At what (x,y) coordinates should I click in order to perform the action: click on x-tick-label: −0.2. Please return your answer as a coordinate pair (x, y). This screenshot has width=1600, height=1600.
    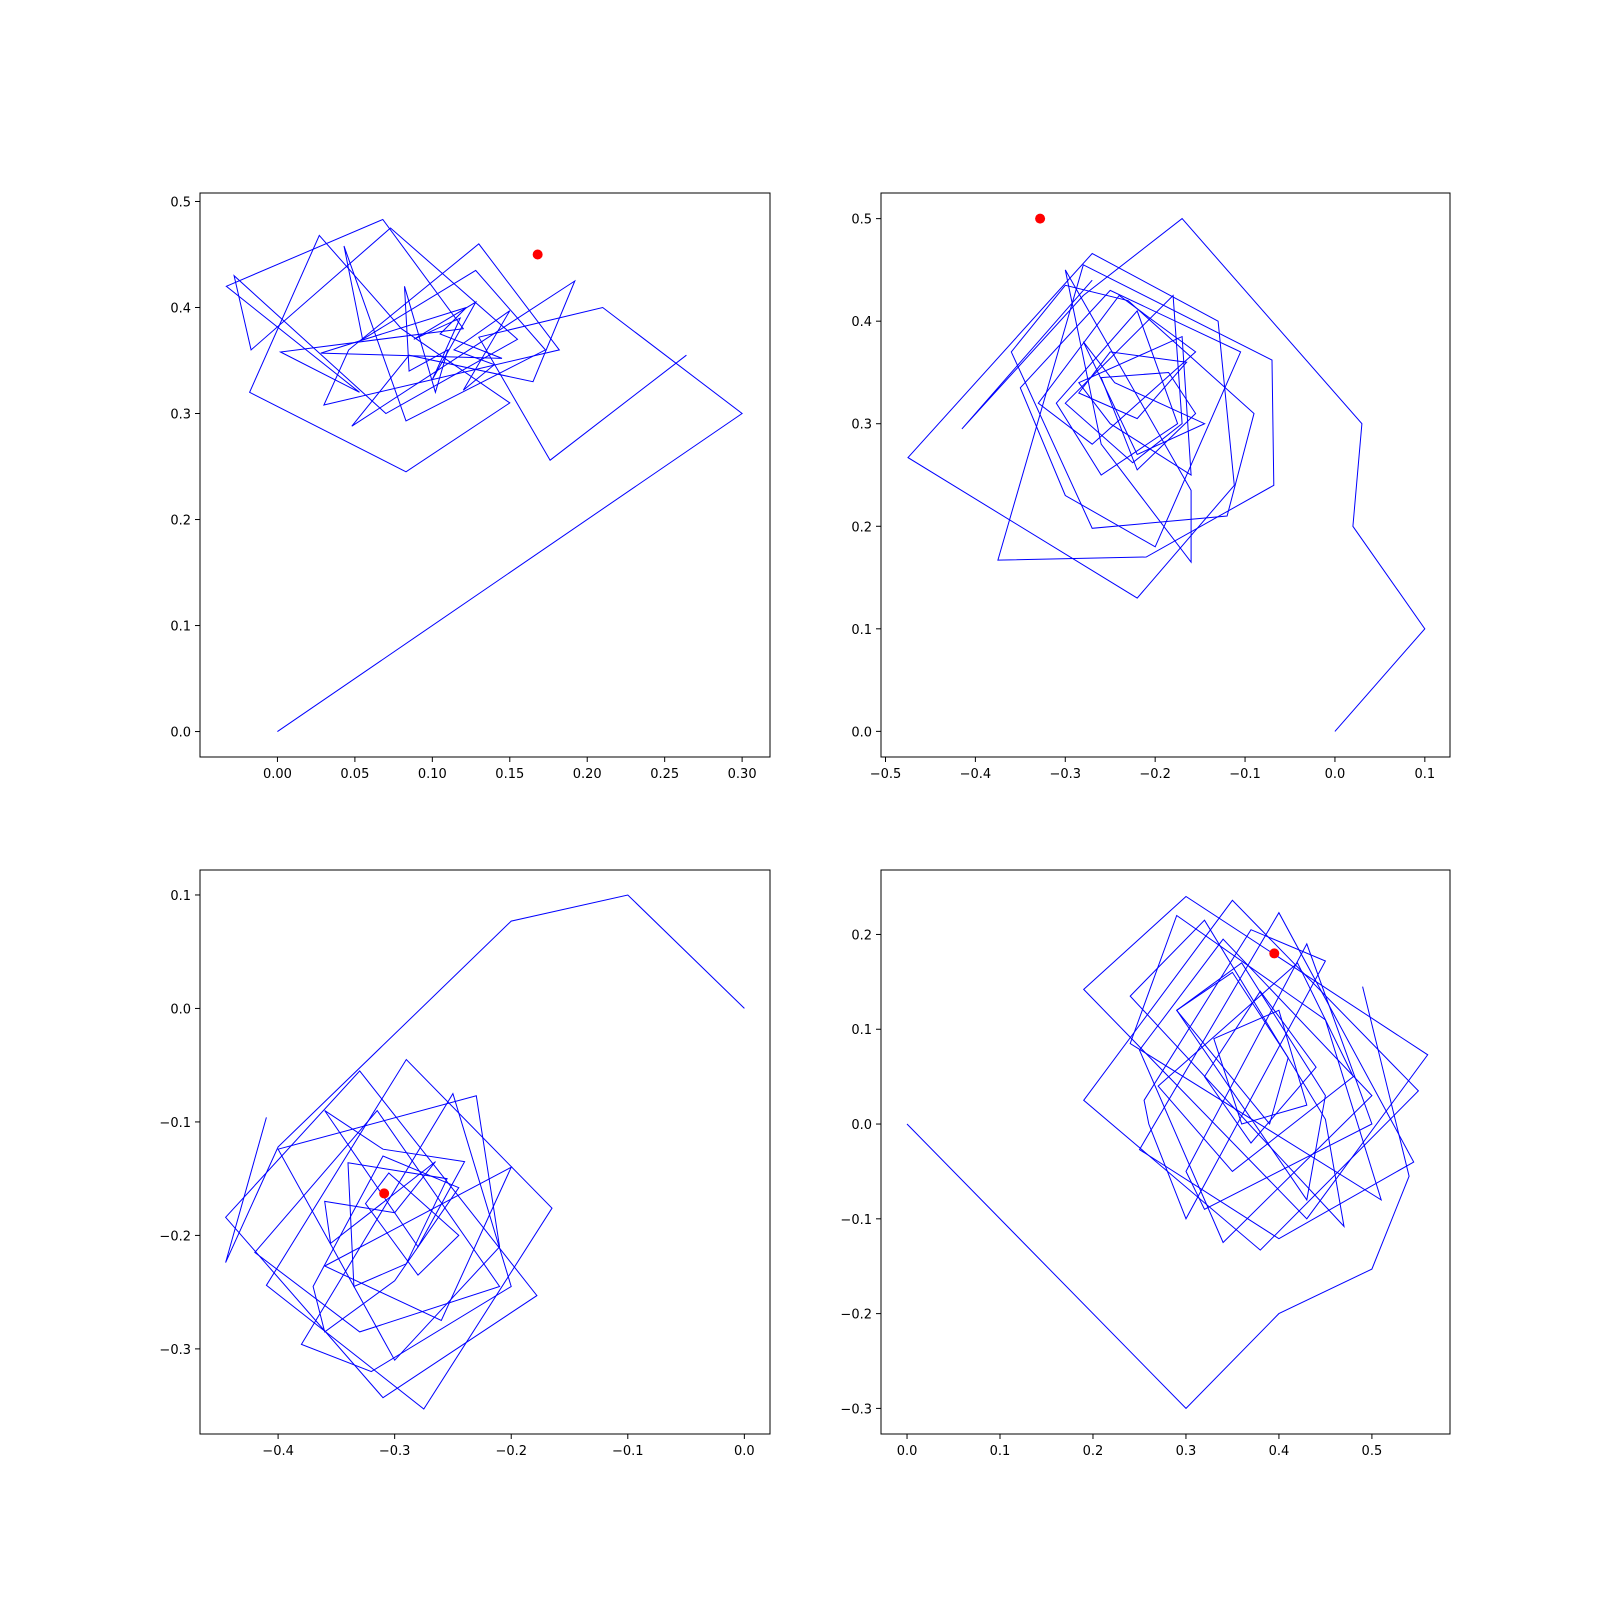
    Looking at the image, I should click on (1155, 774).